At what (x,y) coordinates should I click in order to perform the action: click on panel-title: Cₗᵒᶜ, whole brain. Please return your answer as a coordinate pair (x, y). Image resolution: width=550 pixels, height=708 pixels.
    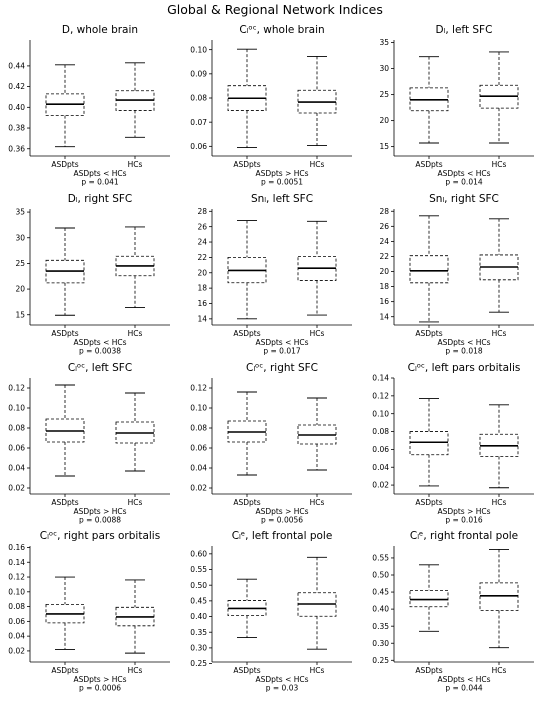
    Looking at the image, I should click on (281, 30).